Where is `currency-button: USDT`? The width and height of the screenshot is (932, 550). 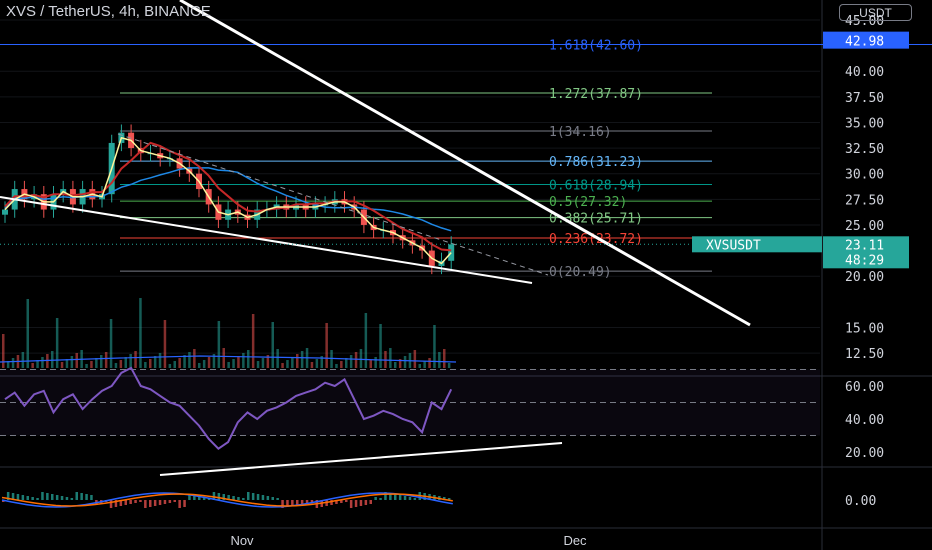 currency-button: USDT is located at coordinates (875, 12).